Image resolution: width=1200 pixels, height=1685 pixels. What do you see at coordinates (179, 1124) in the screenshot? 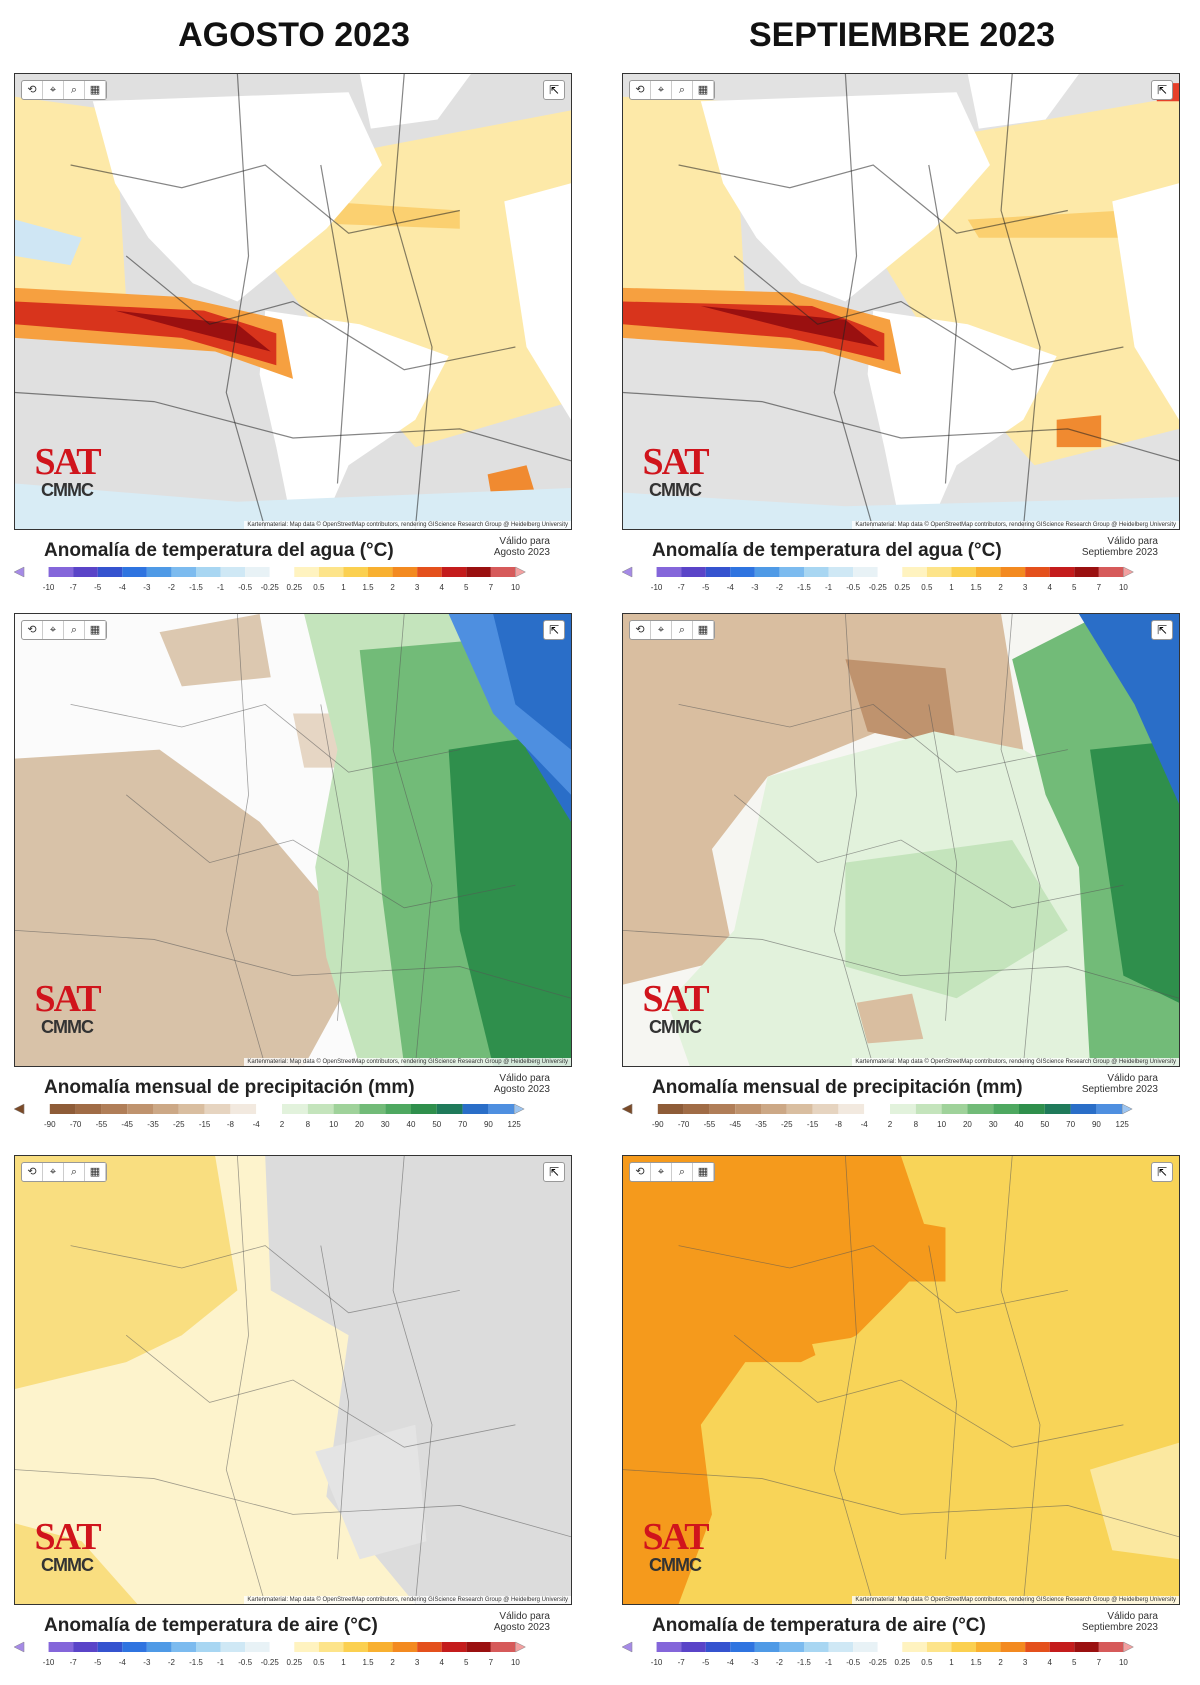
I see `colorbar-label: -25` at bounding box center [179, 1124].